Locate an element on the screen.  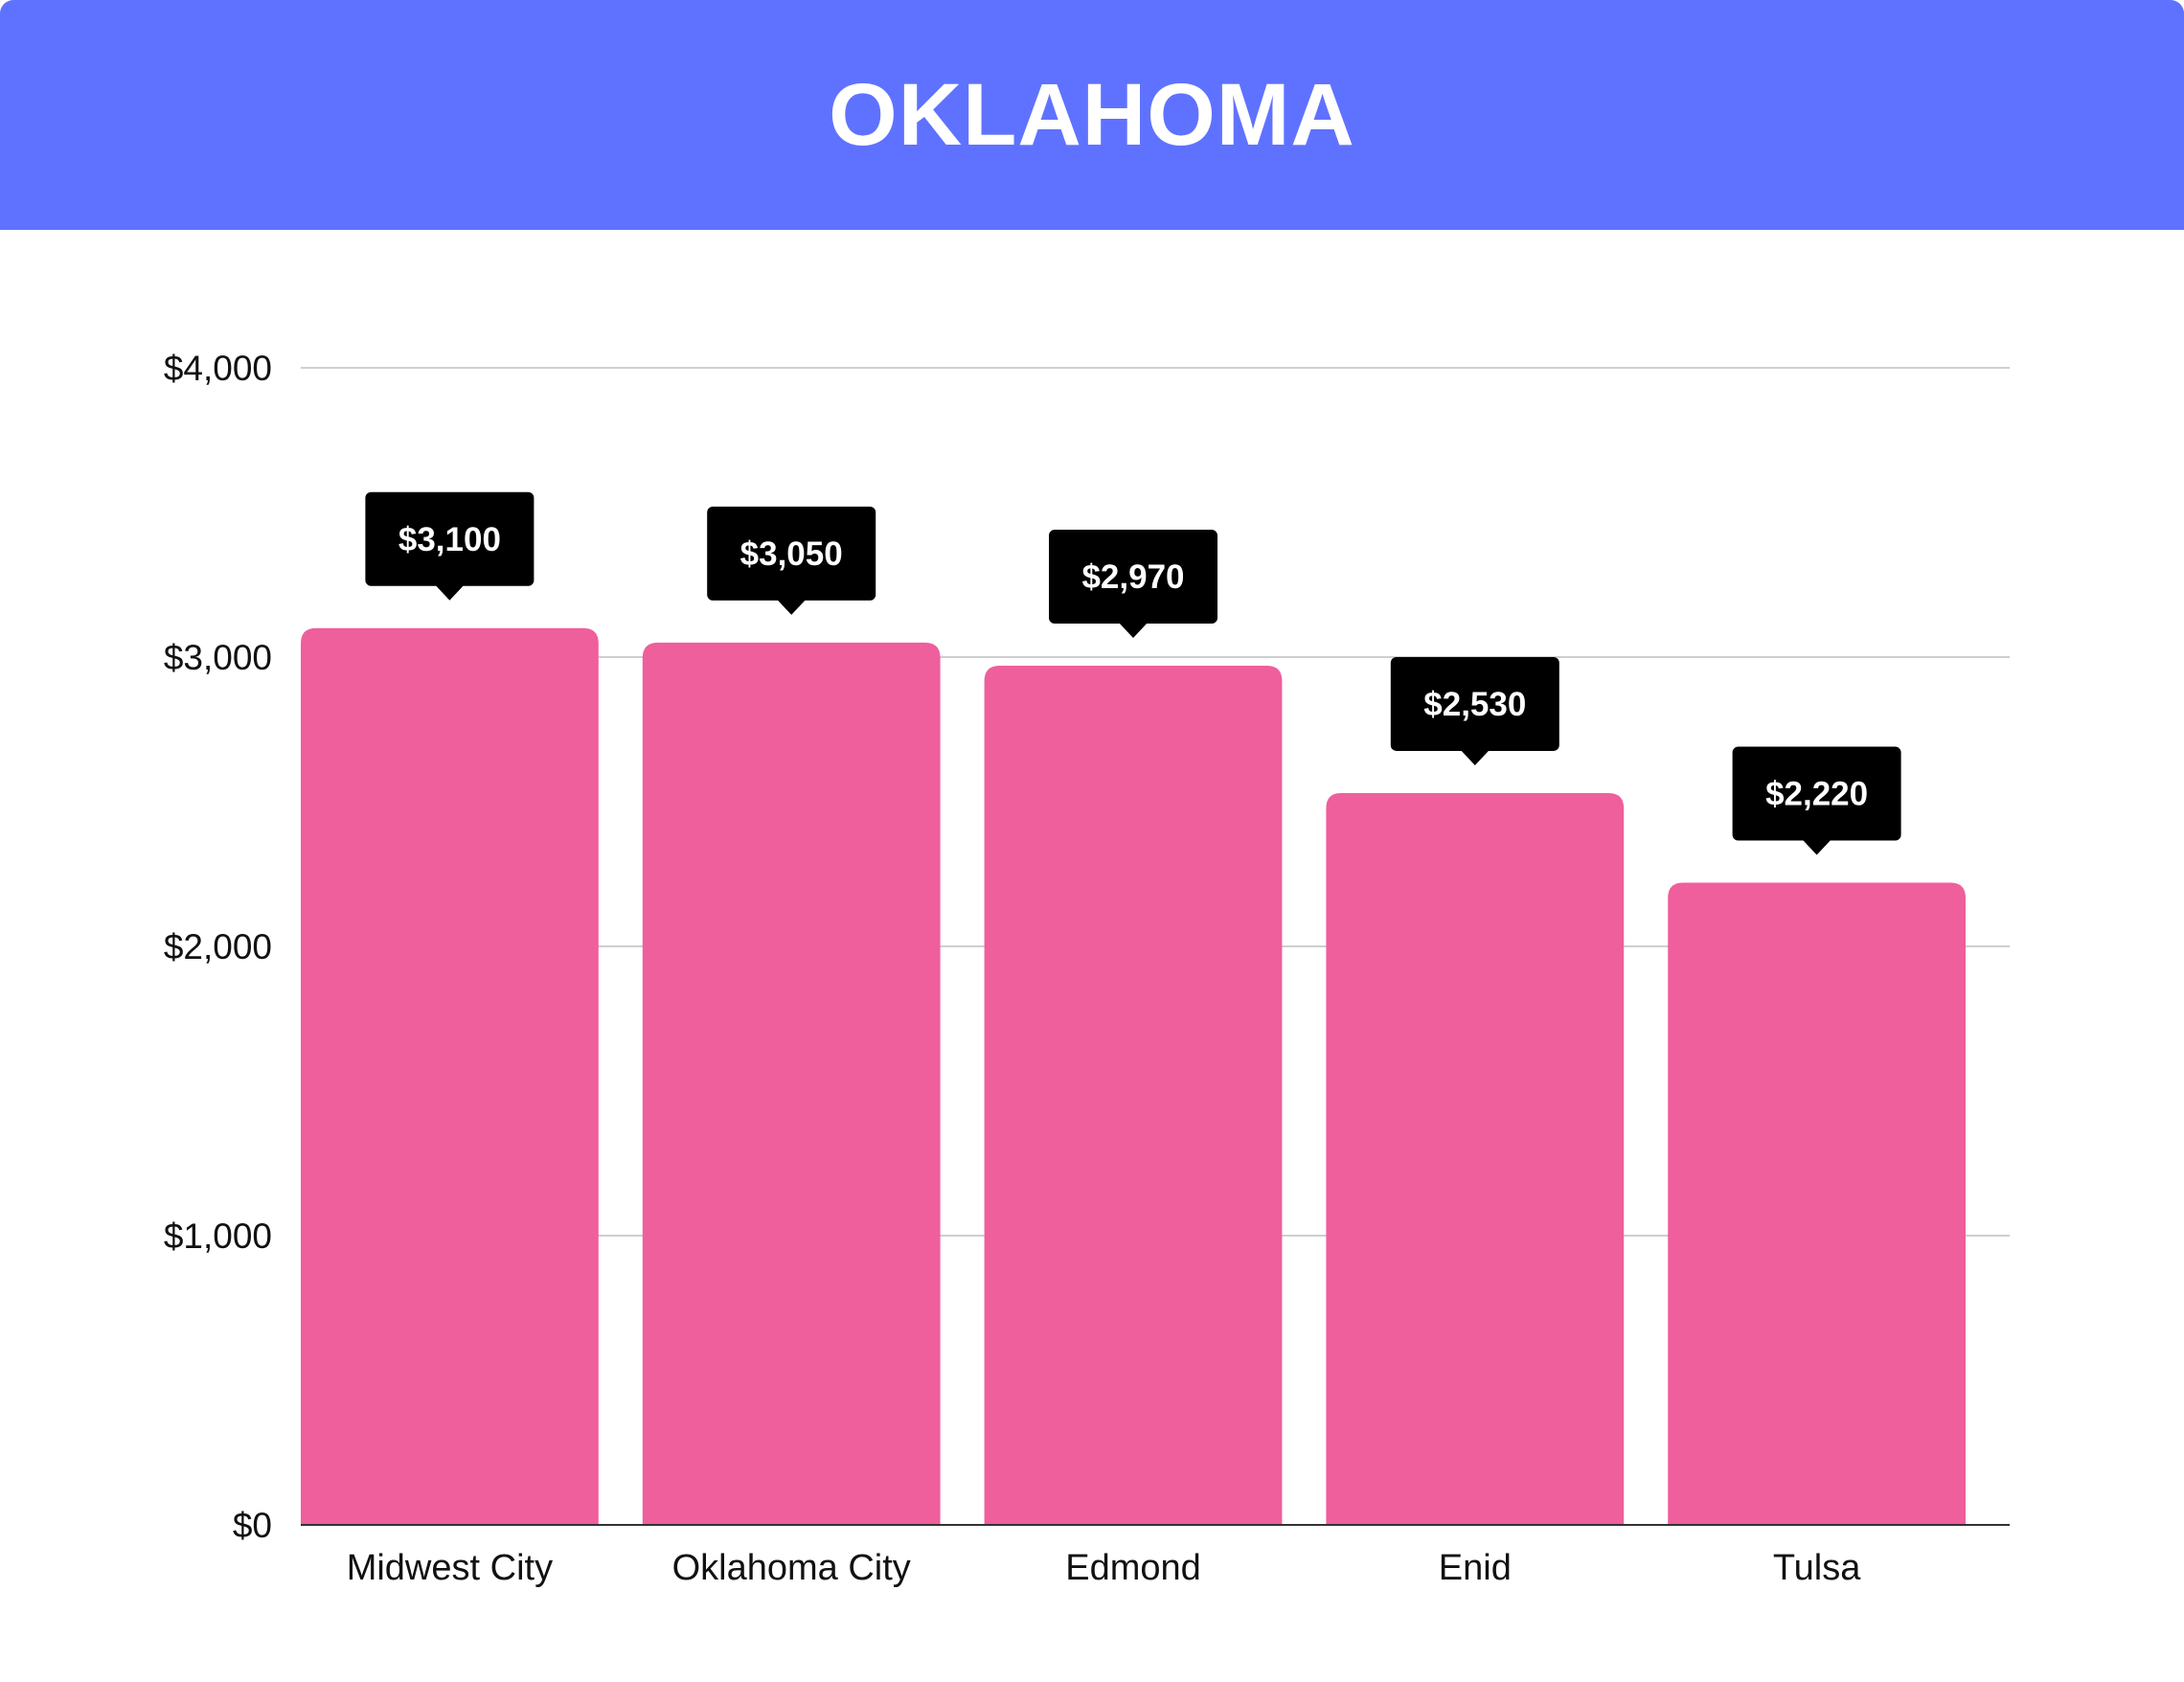
chart-title: OKLAHOMA is located at coordinates (1092, 114).